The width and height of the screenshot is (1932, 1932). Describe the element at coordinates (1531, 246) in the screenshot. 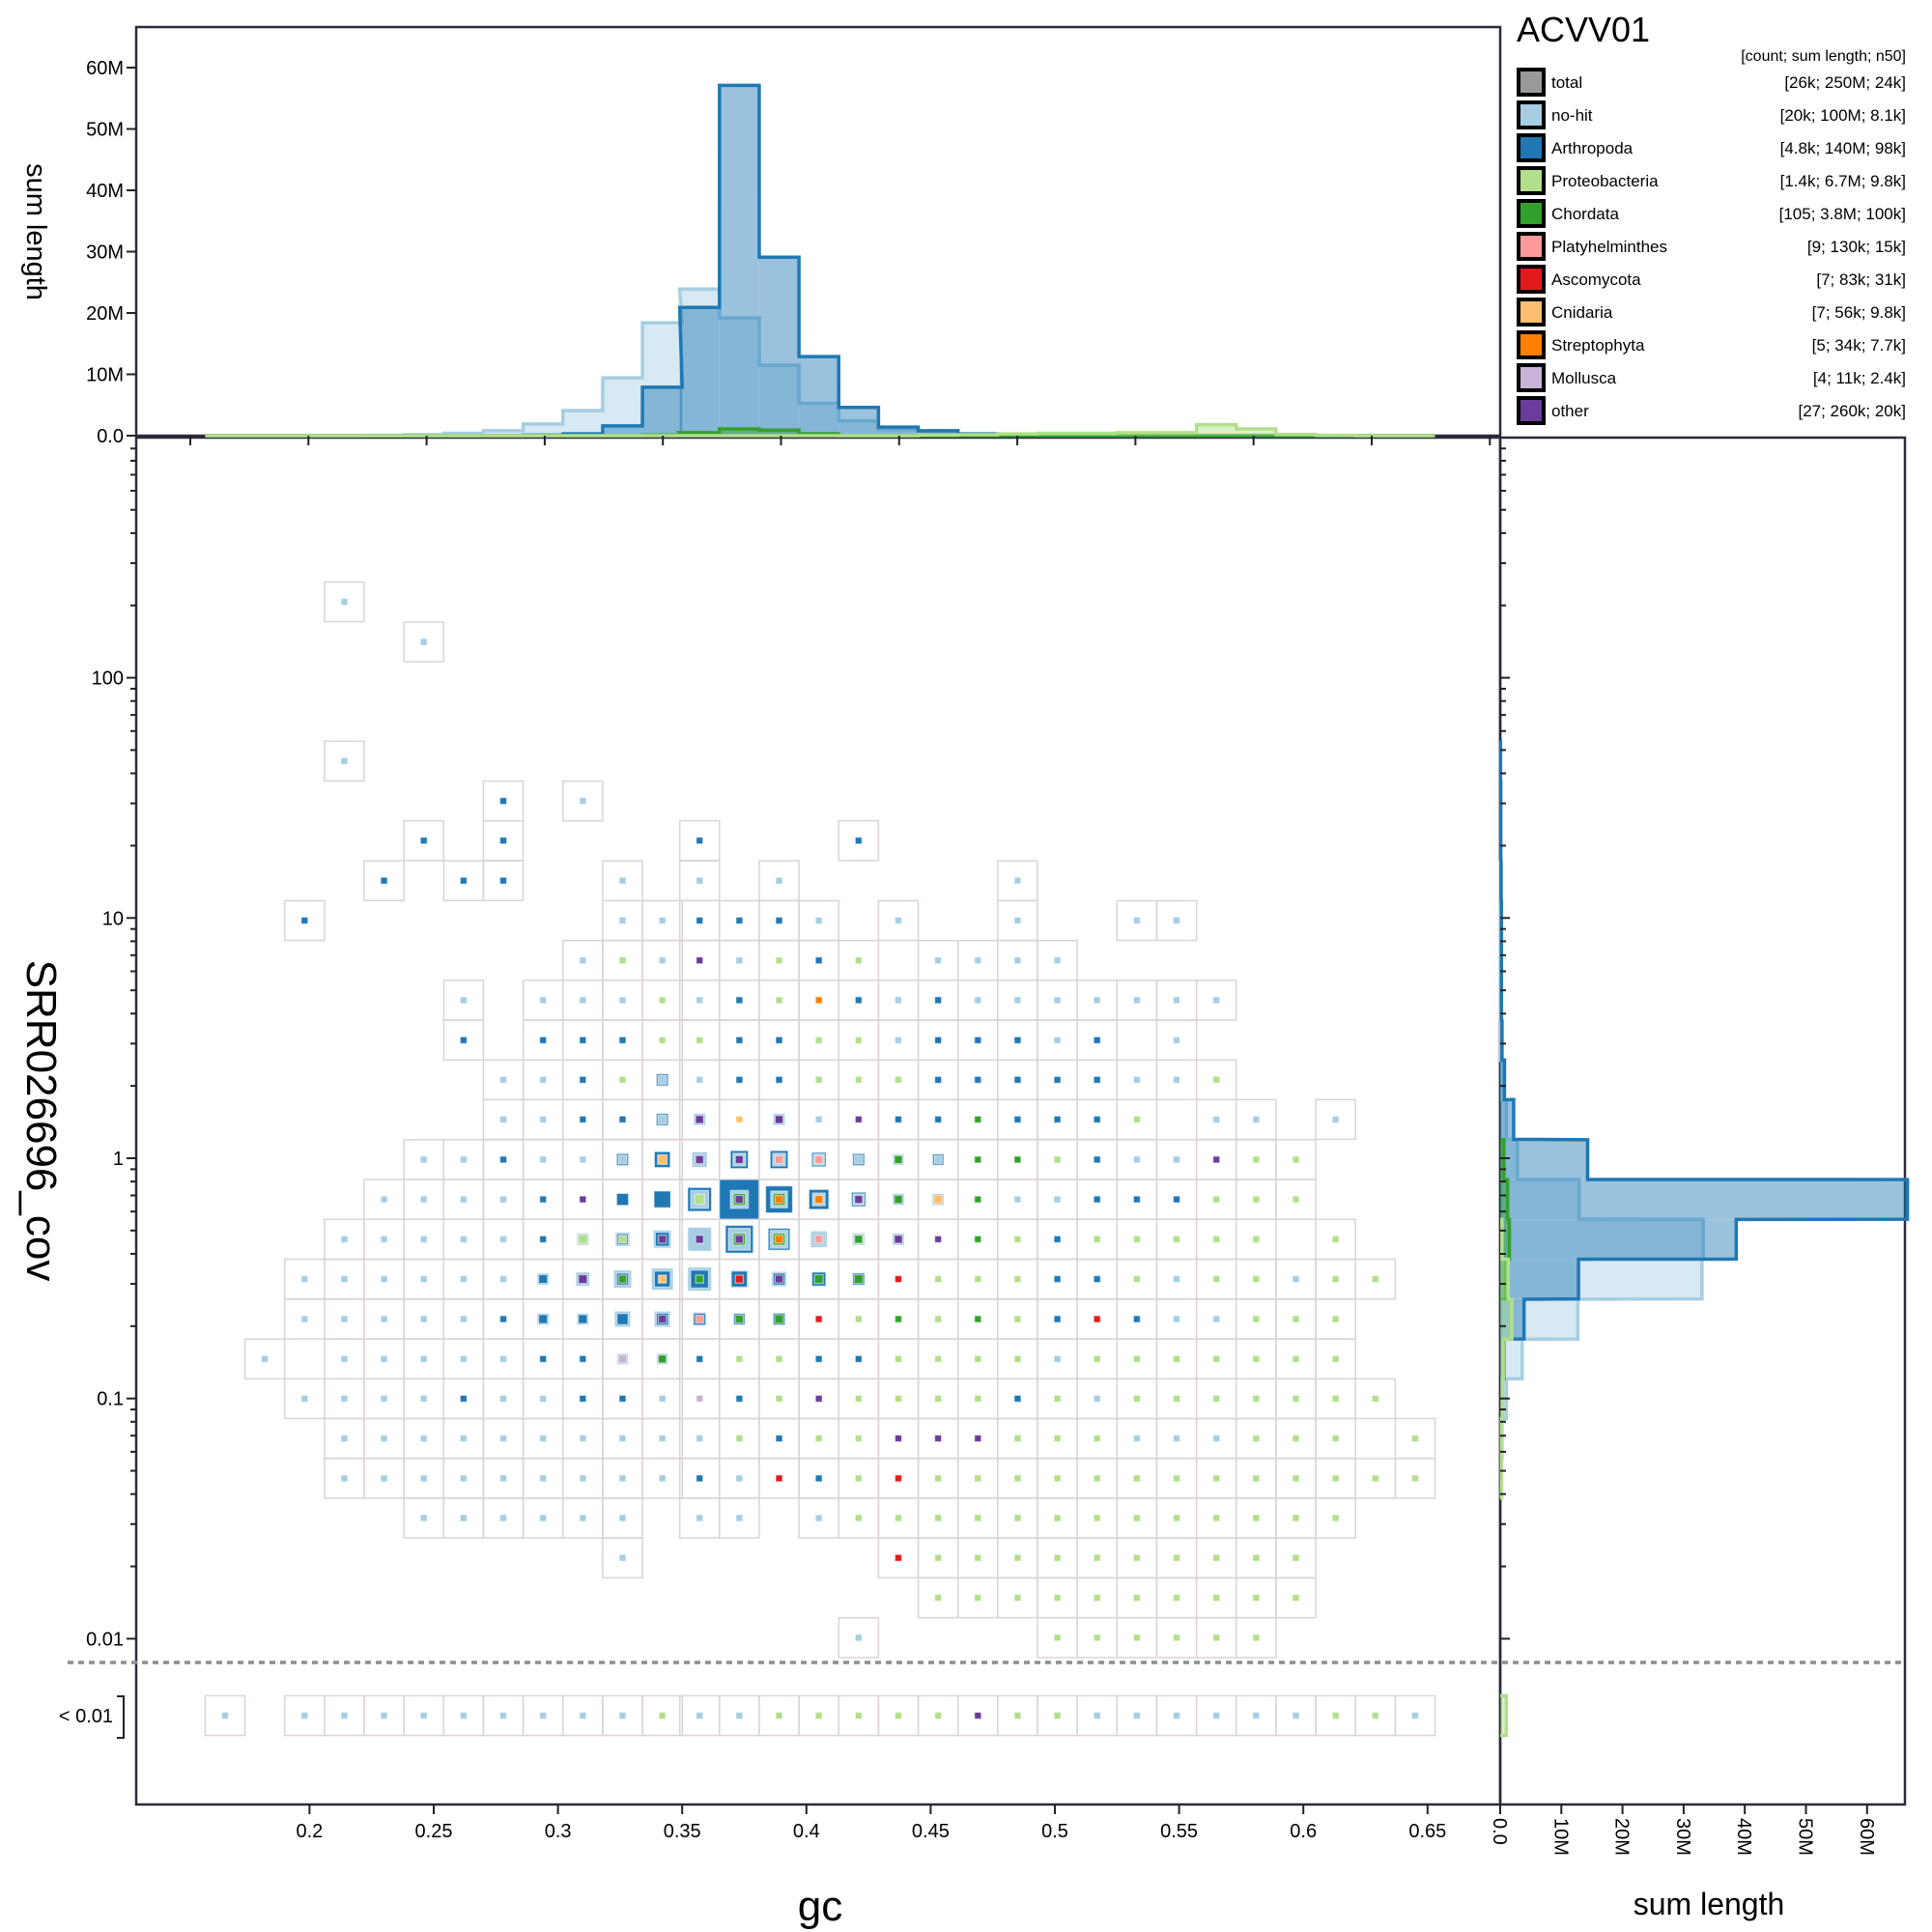

I see `legend-swatch` at that location.